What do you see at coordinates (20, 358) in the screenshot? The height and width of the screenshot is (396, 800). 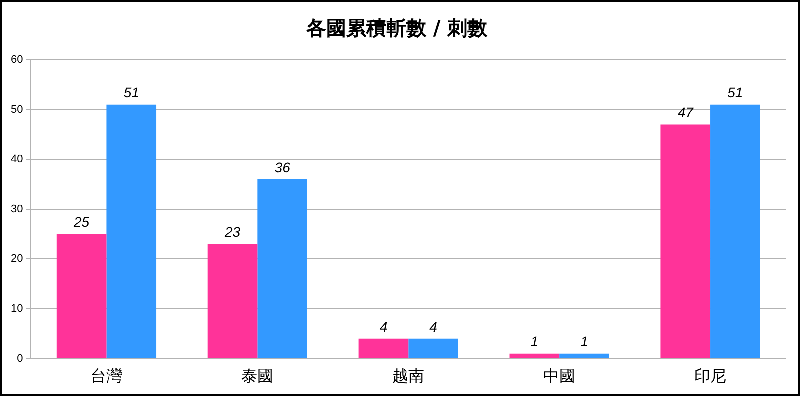 I see `y-tick-label: 0` at bounding box center [20, 358].